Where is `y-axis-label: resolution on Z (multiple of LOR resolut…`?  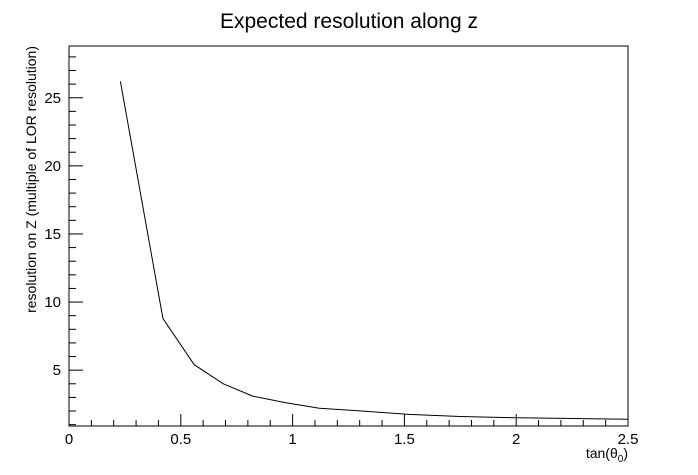
y-axis-label: resolution on Z (multiple of LOR resolut… is located at coordinates (31, 179).